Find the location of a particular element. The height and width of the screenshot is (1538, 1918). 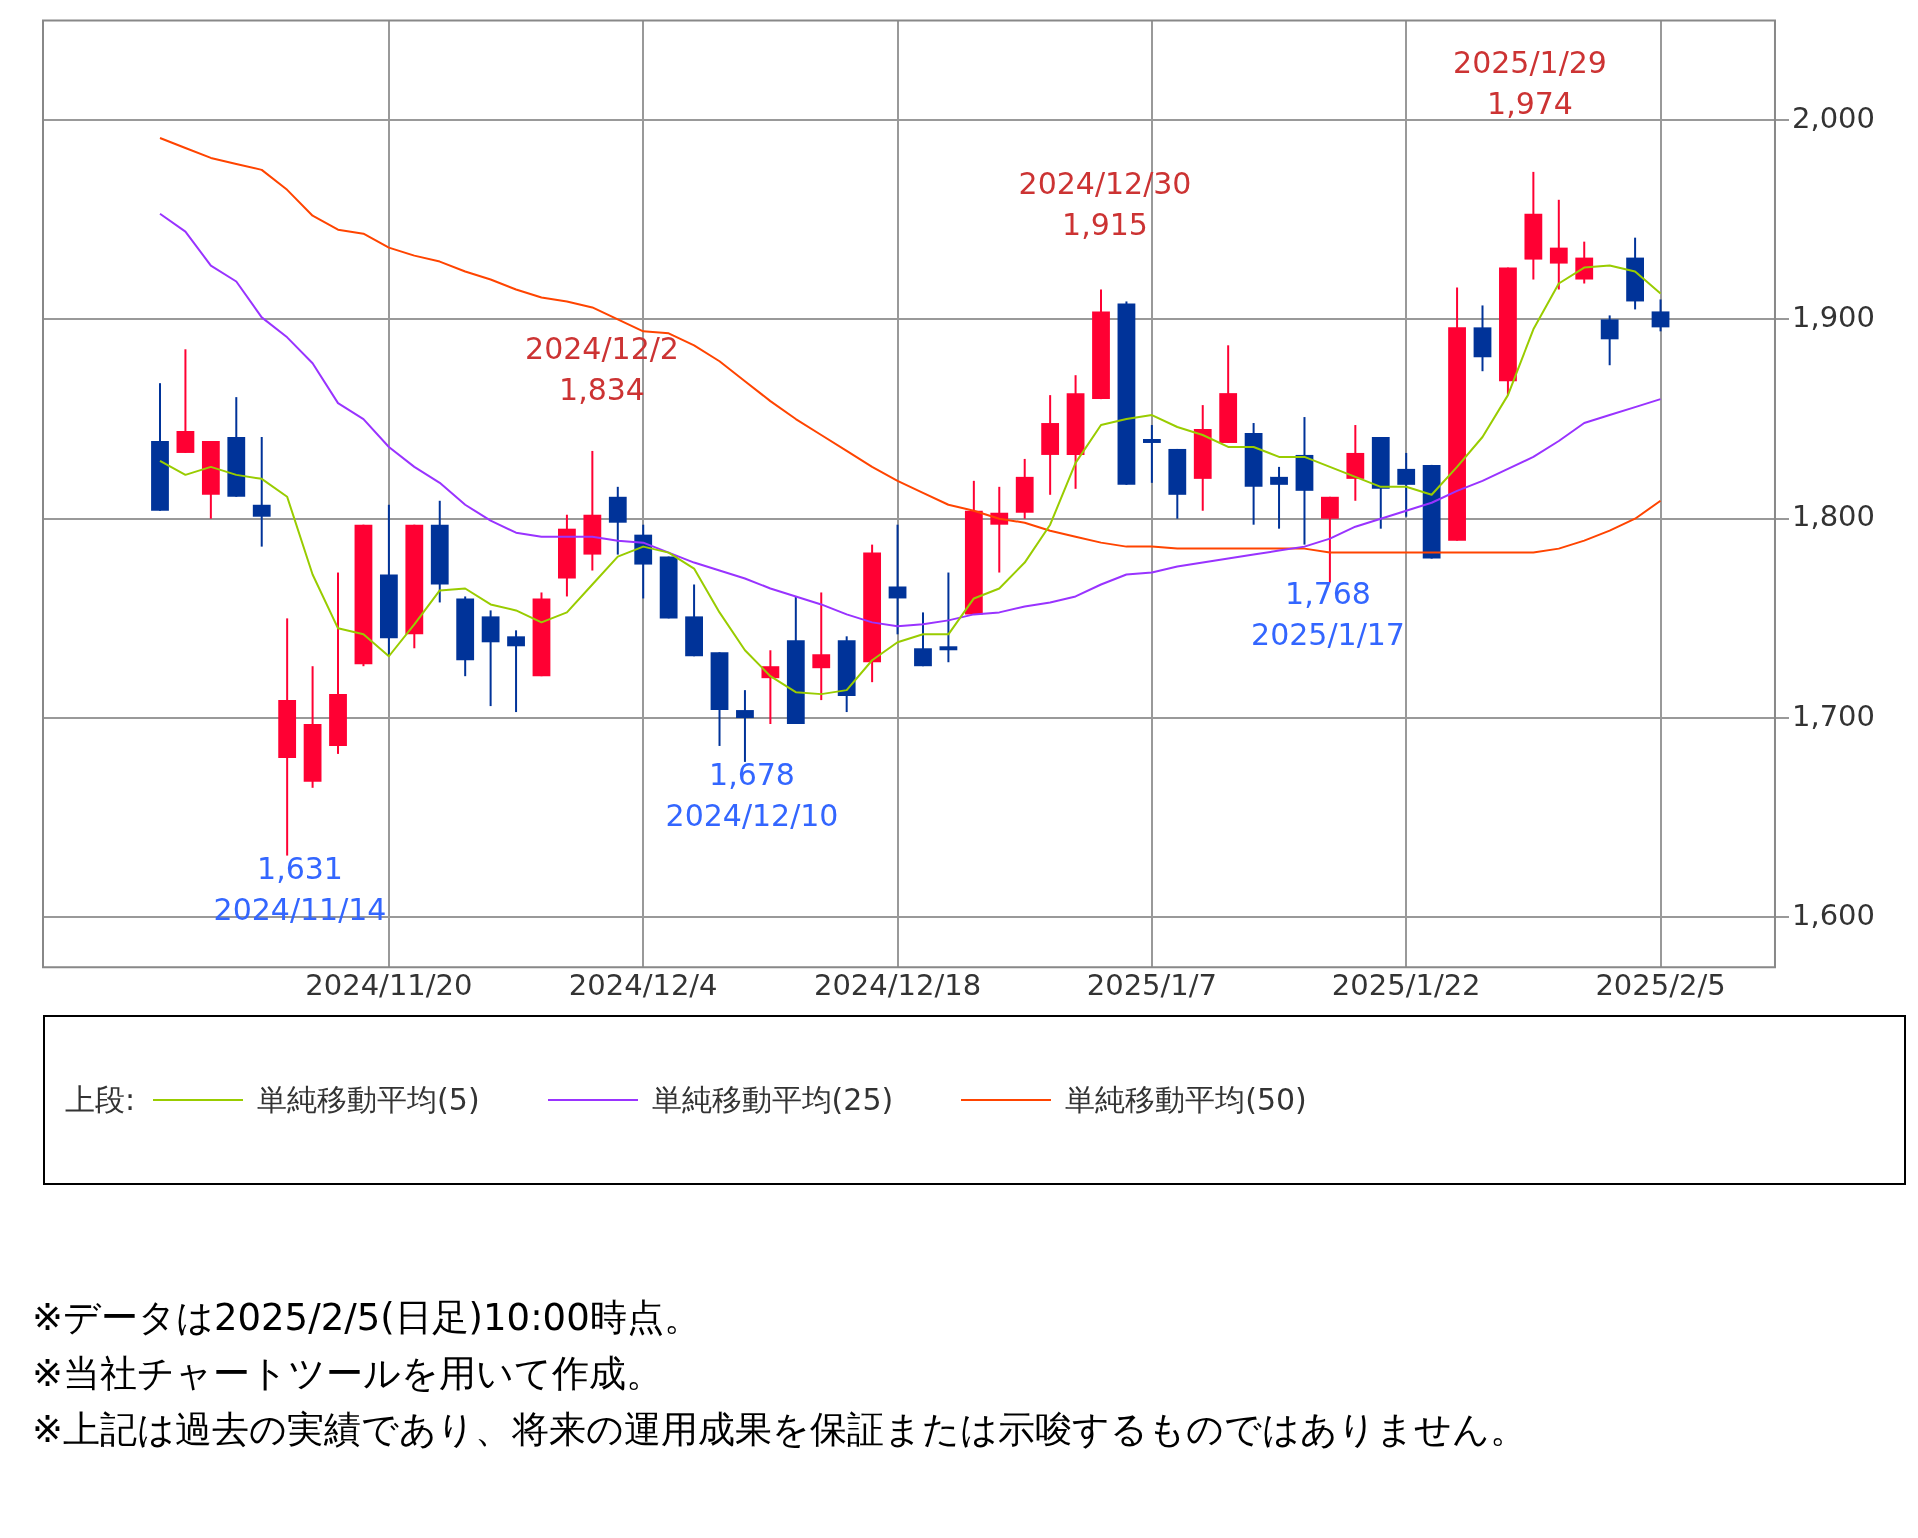

legend-title: 上段: is located at coordinates (100, 1099).